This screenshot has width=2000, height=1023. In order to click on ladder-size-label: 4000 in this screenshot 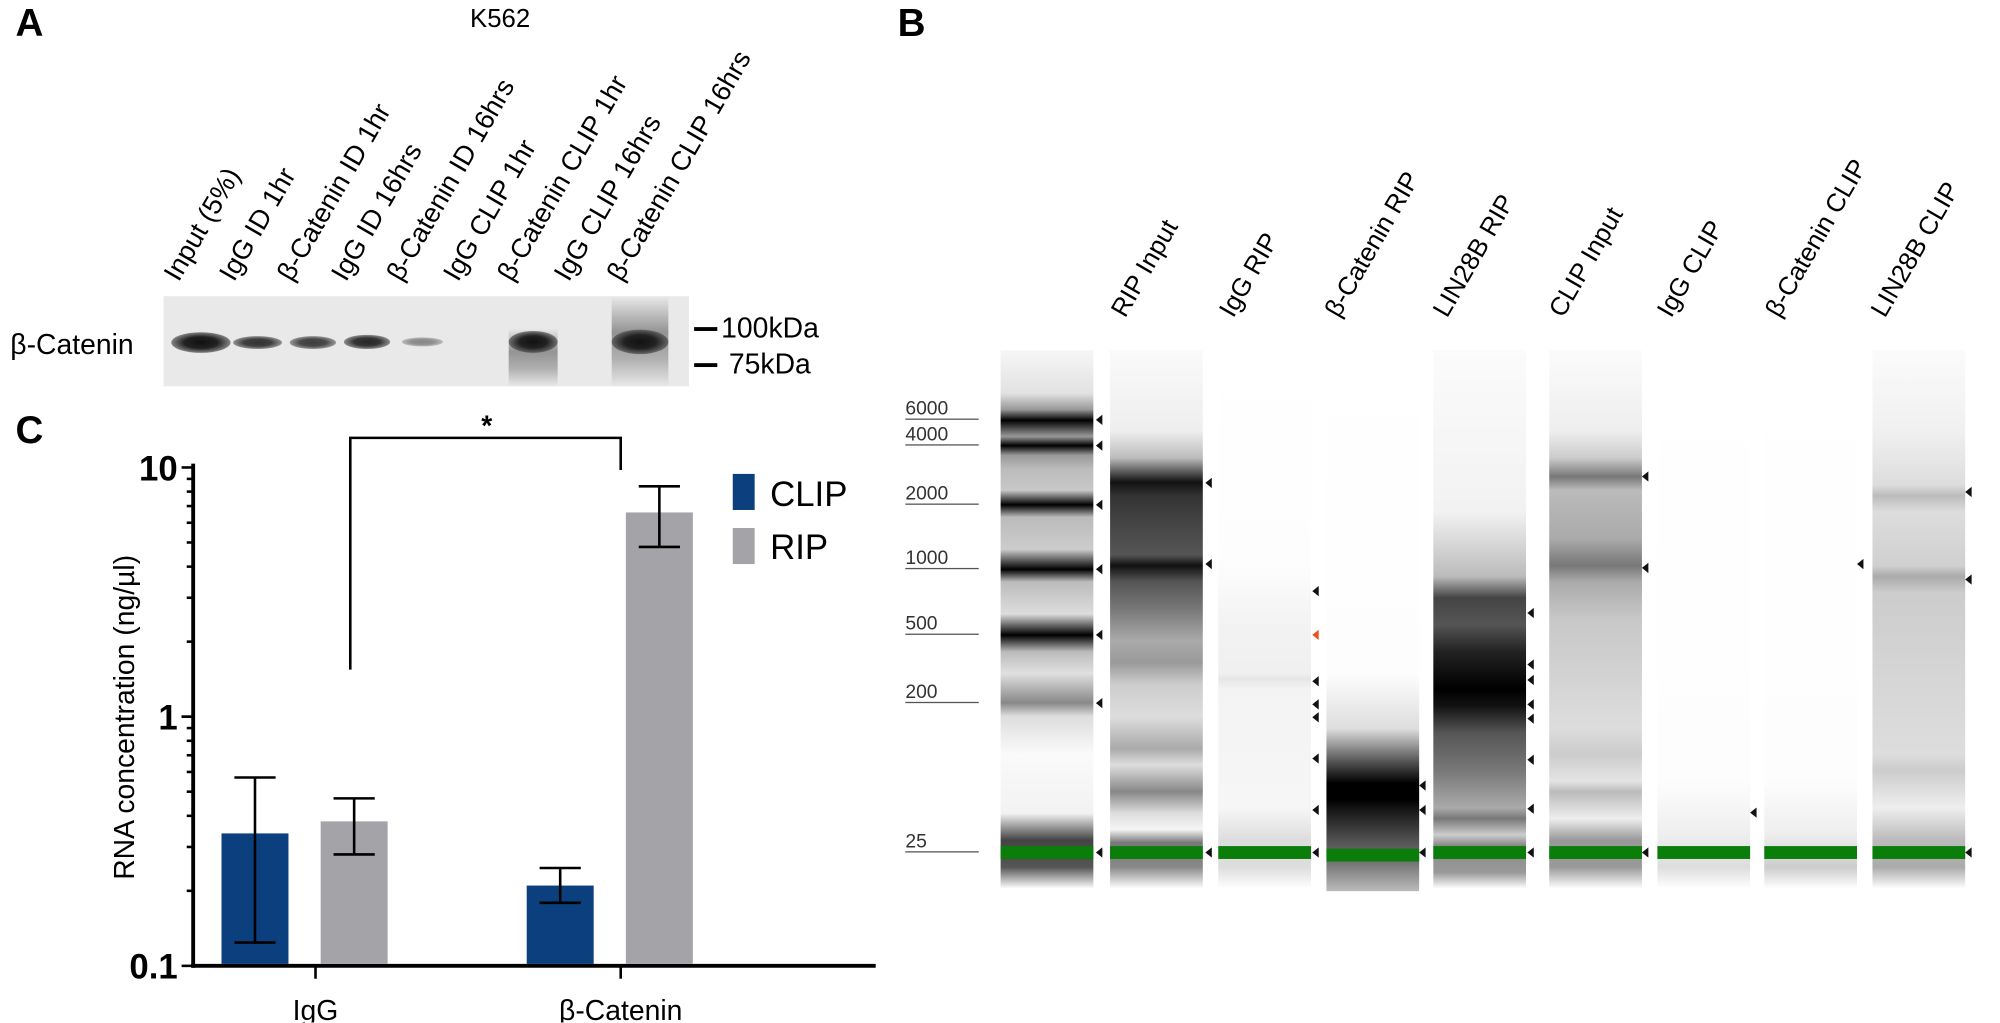, I will do `click(942, 435)`.